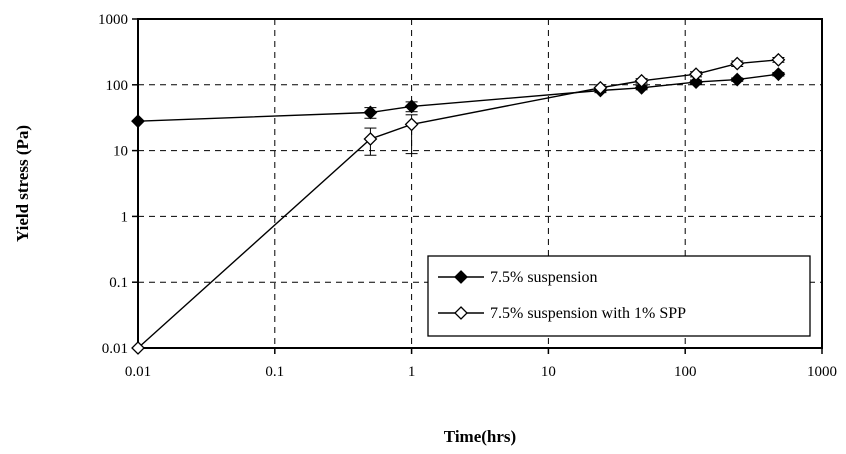  Describe the element at coordinates (120, 152) in the screenshot. I see `y-tick-label: 10` at that location.